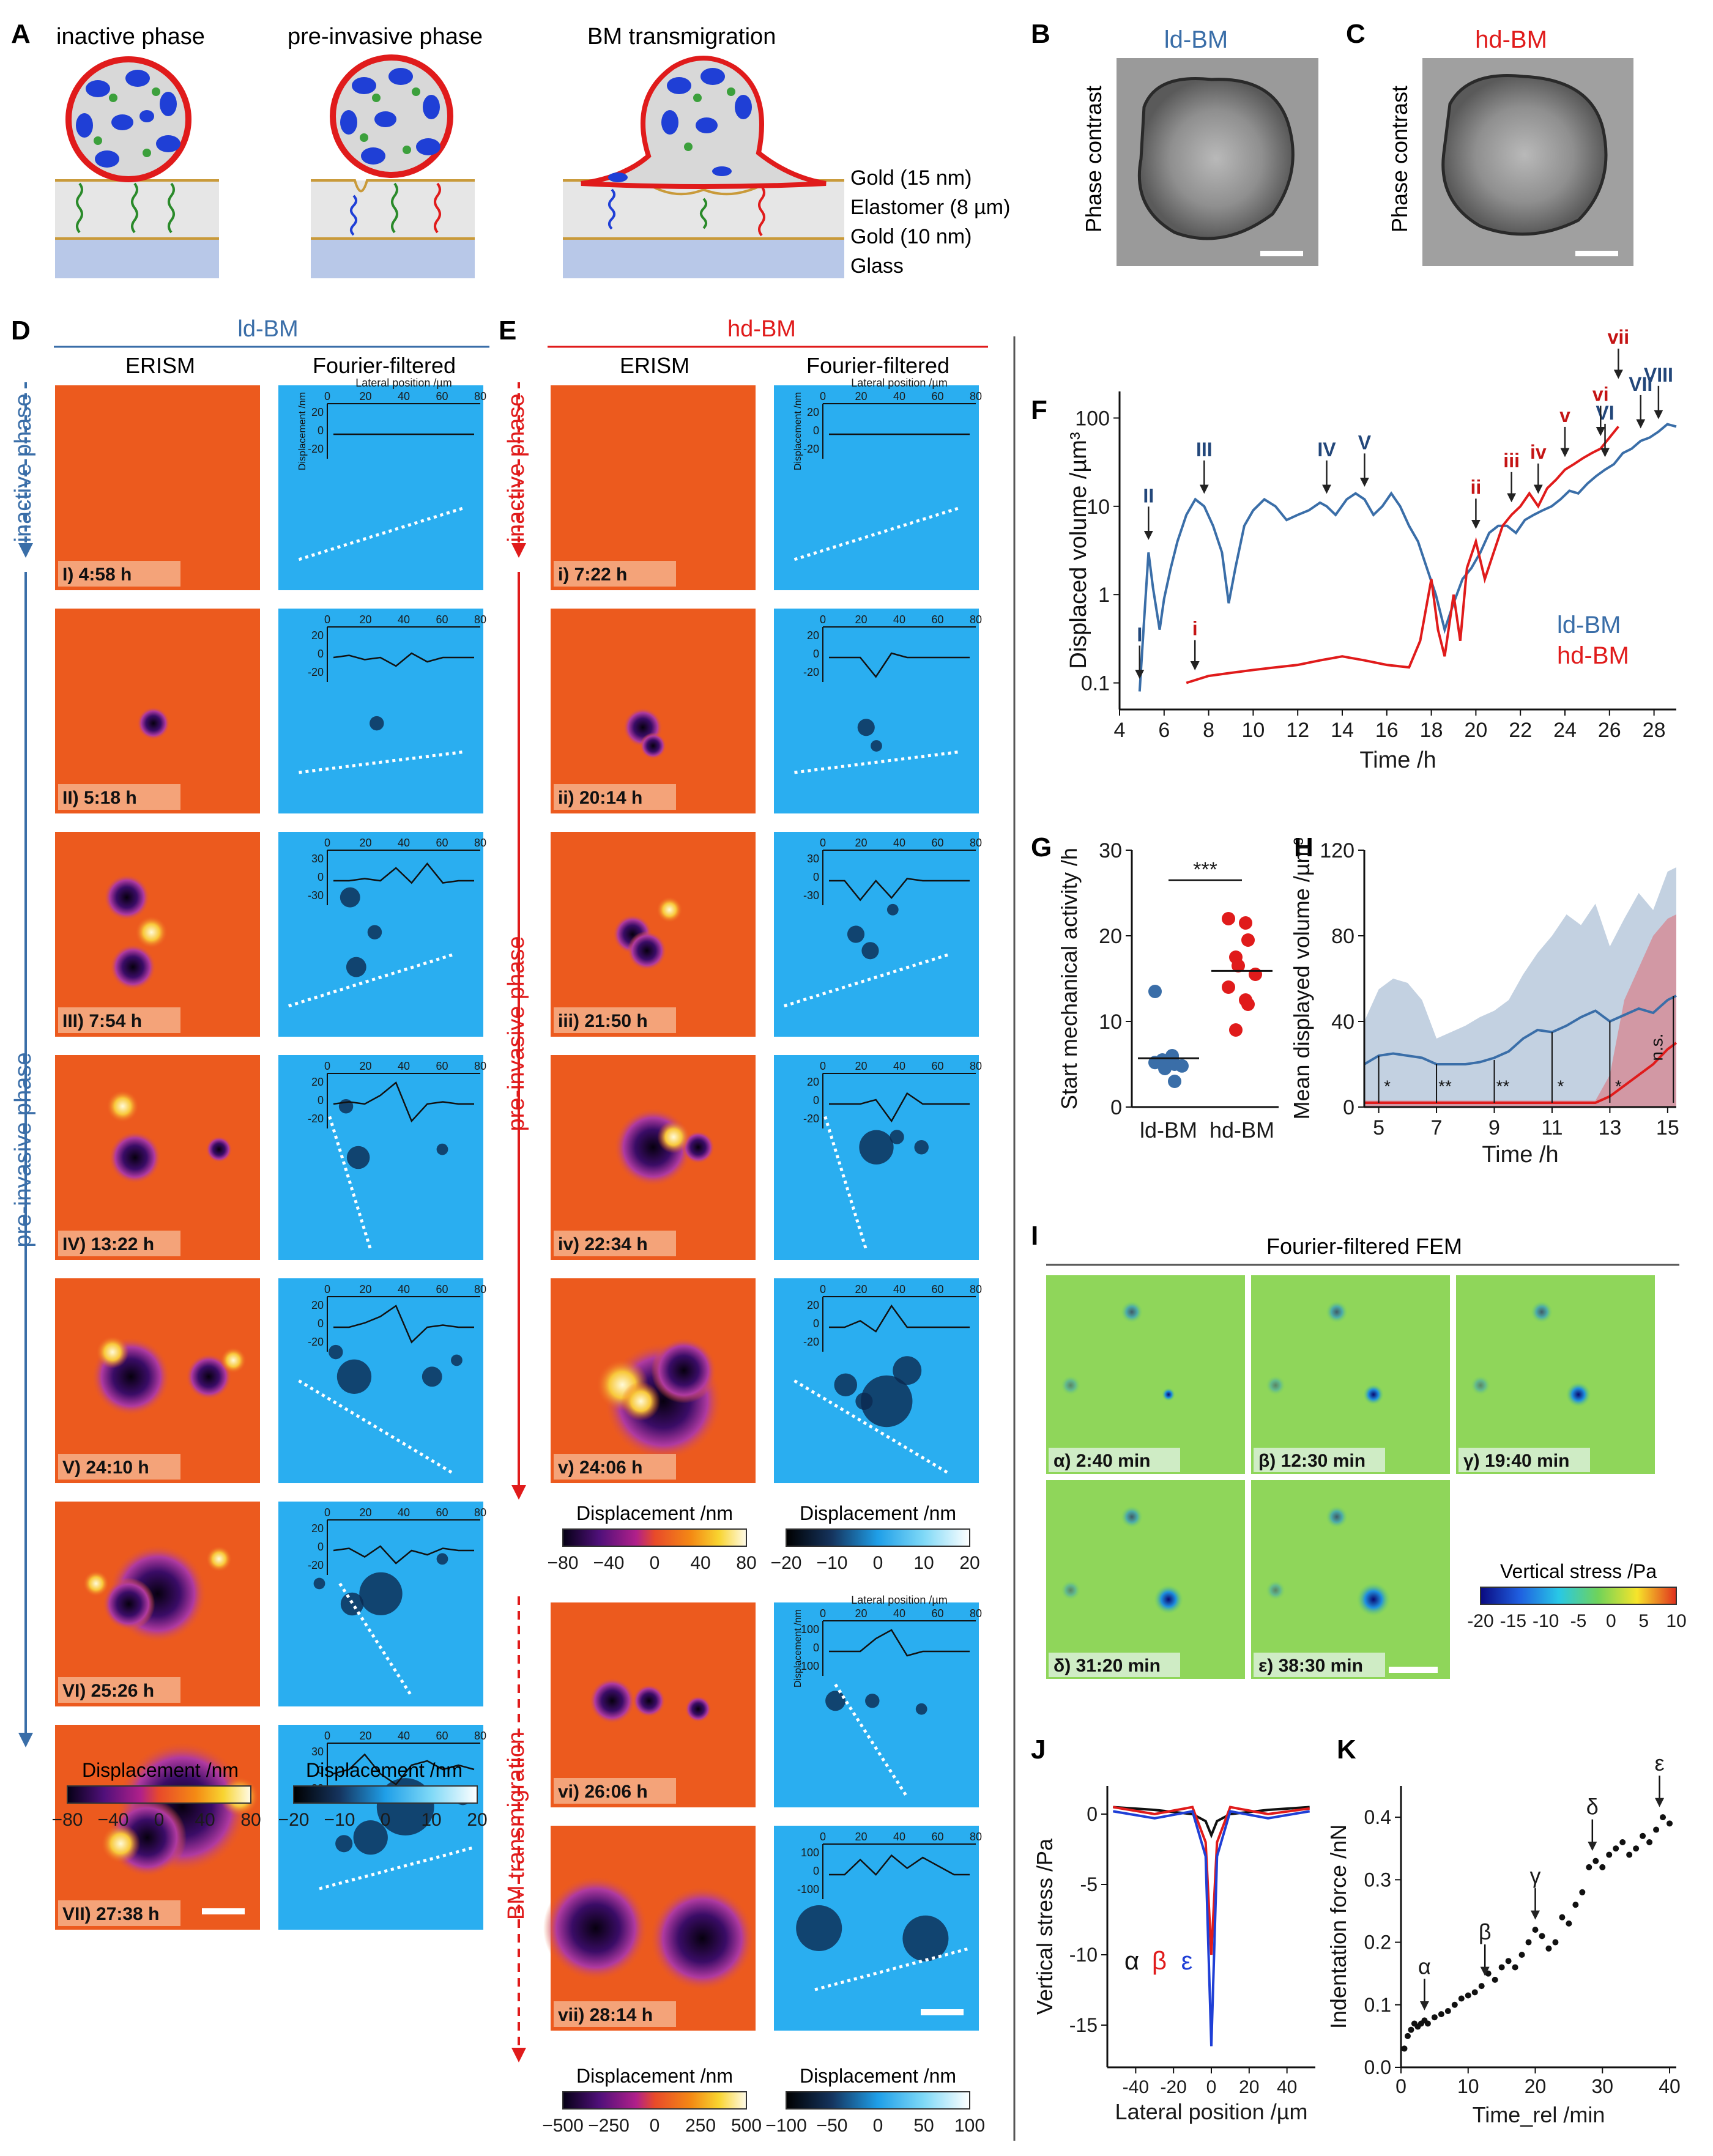 The image size is (1713, 2156). What do you see at coordinates (600, 1468) in the screenshot?
I see `frame-time-label: v) 24:06 h` at bounding box center [600, 1468].